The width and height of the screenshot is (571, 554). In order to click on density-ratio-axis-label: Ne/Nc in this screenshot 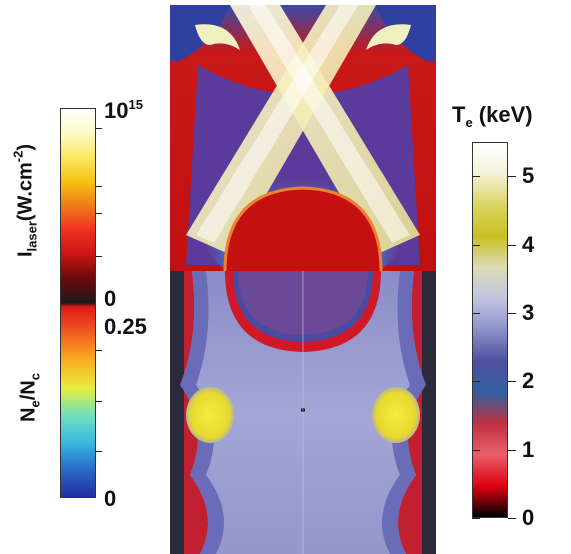, I will do `click(30, 397)`.